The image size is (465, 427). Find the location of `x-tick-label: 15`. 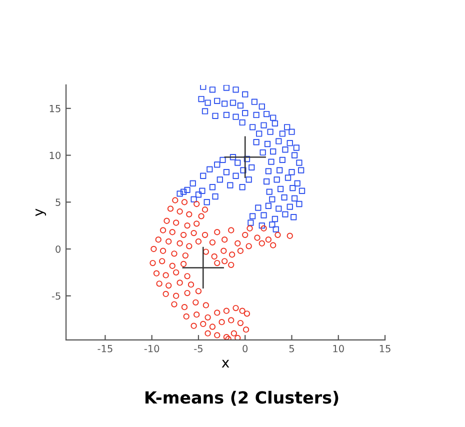

x-tick-label: 15 is located at coordinates (385, 348).